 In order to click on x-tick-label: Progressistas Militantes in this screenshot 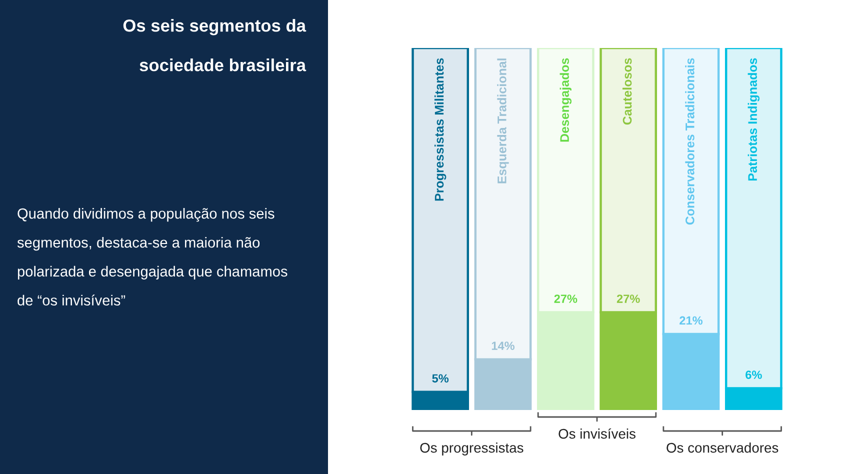, I will do `click(440, 129)`.